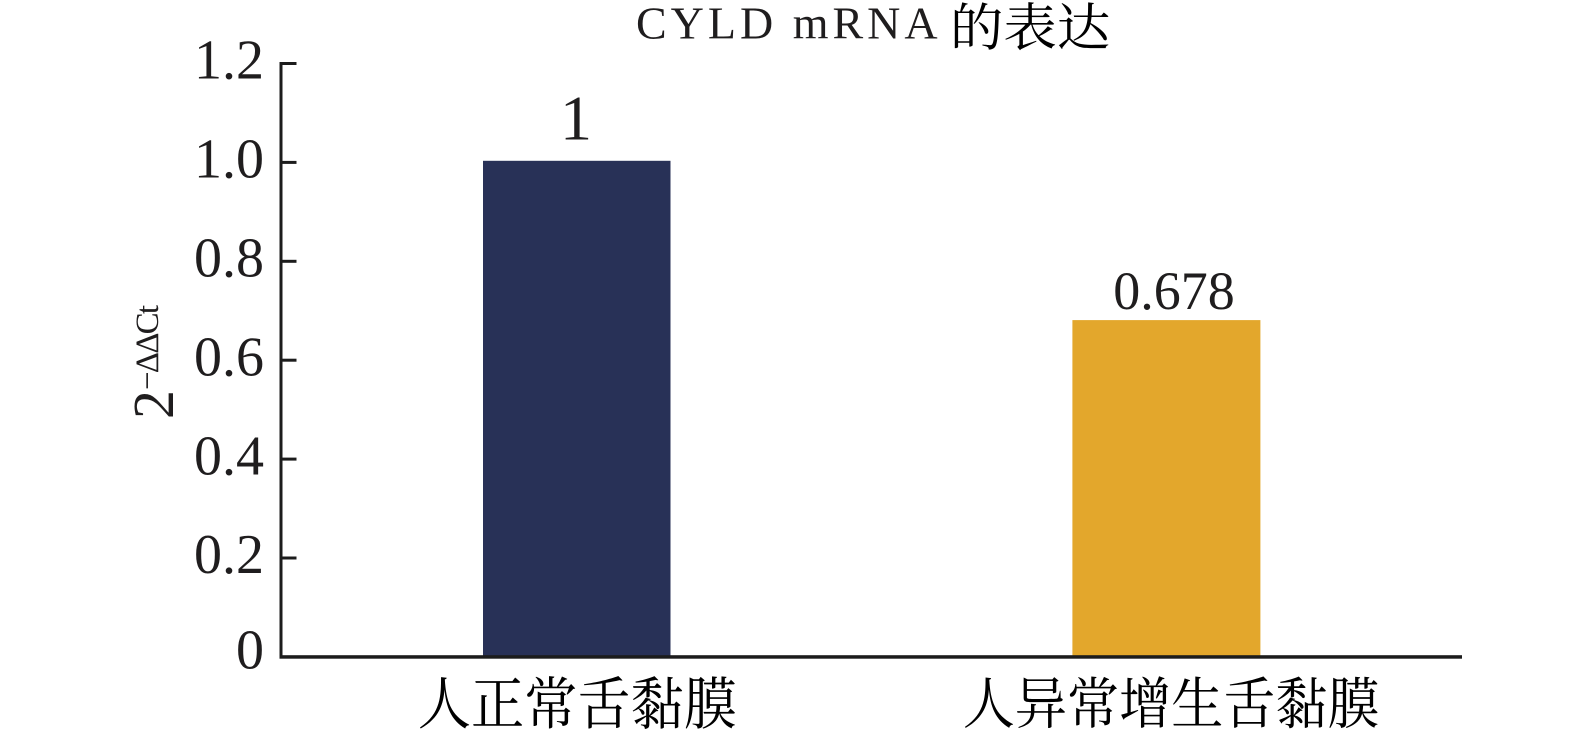 Image resolution: width=1575 pixels, height=743 pixels. Describe the element at coordinates (789, 24) in the screenshot. I see `svg-text: CYLD mRNA` at that location.